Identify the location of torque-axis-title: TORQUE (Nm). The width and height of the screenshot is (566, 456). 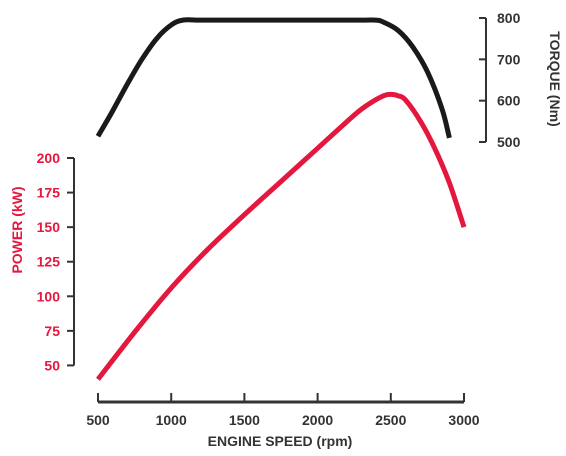
(555, 78).